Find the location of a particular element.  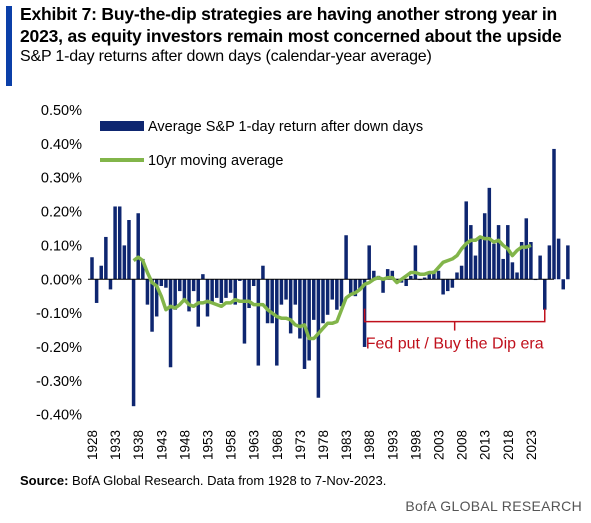

x-tick-label: 1943 is located at coordinates (161, 445).